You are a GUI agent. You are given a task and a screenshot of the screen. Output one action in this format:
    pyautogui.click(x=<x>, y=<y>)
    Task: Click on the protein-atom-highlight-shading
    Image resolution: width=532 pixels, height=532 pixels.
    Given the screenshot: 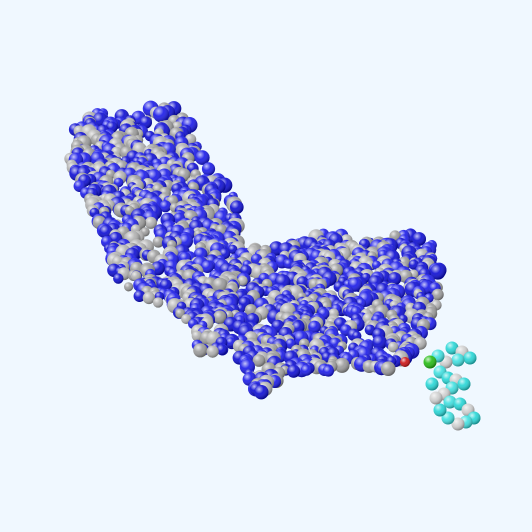 What is the action you would take?
    pyautogui.click(x=405, y=362)
    